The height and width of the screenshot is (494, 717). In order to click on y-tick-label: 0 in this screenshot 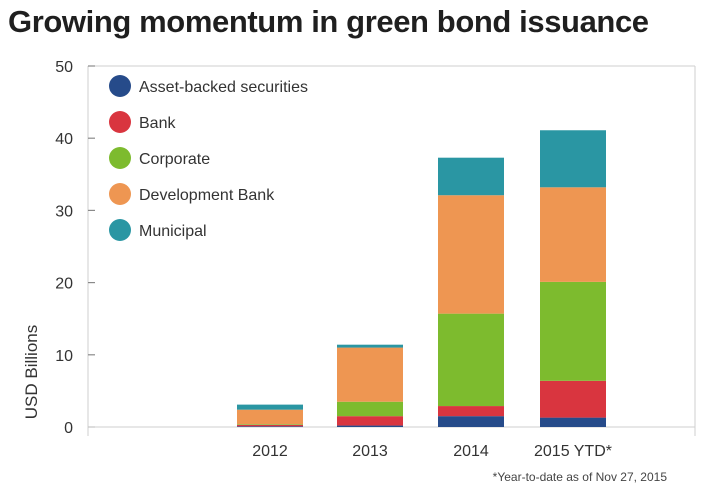, I will do `click(68, 428)`.